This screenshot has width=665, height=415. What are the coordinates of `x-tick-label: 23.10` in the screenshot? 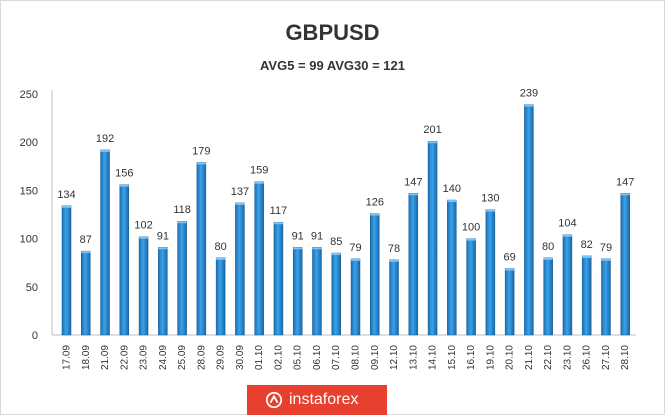 It's located at (567, 357).